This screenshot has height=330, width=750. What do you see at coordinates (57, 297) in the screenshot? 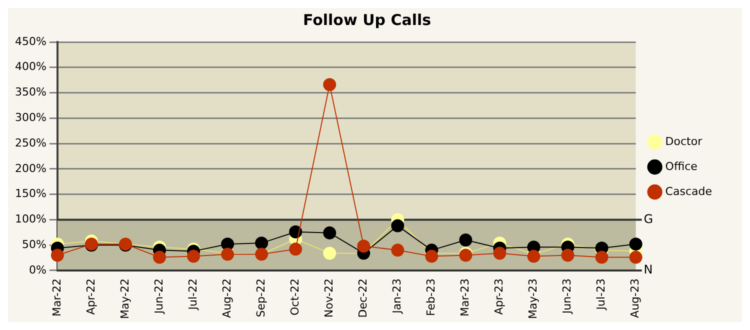
I see `x-tick-label: Mar-22` at bounding box center [57, 297].